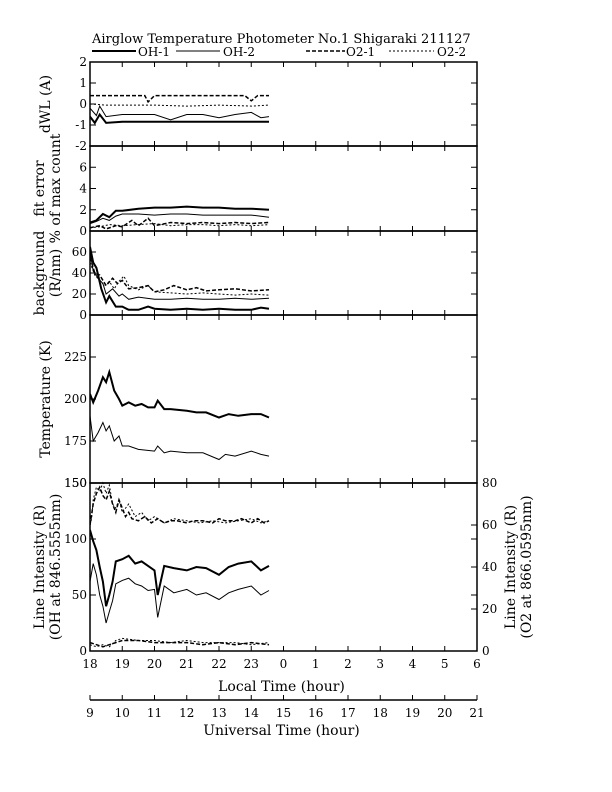 Image resolution: width=612 pixels, height=792 pixels. What do you see at coordinates (251, 664) in the screenshot?
I see `local-time-tick-label: 23` at bounding box center [251, 664].